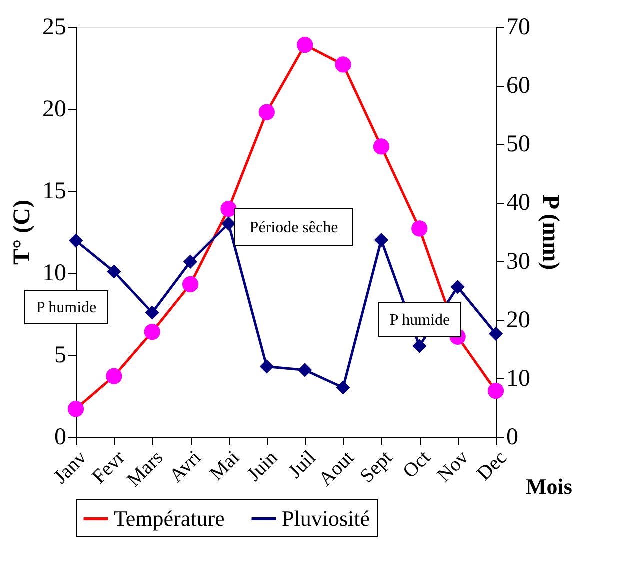  I want to click on y2-axis-title: P (mm), so click(551, 232).